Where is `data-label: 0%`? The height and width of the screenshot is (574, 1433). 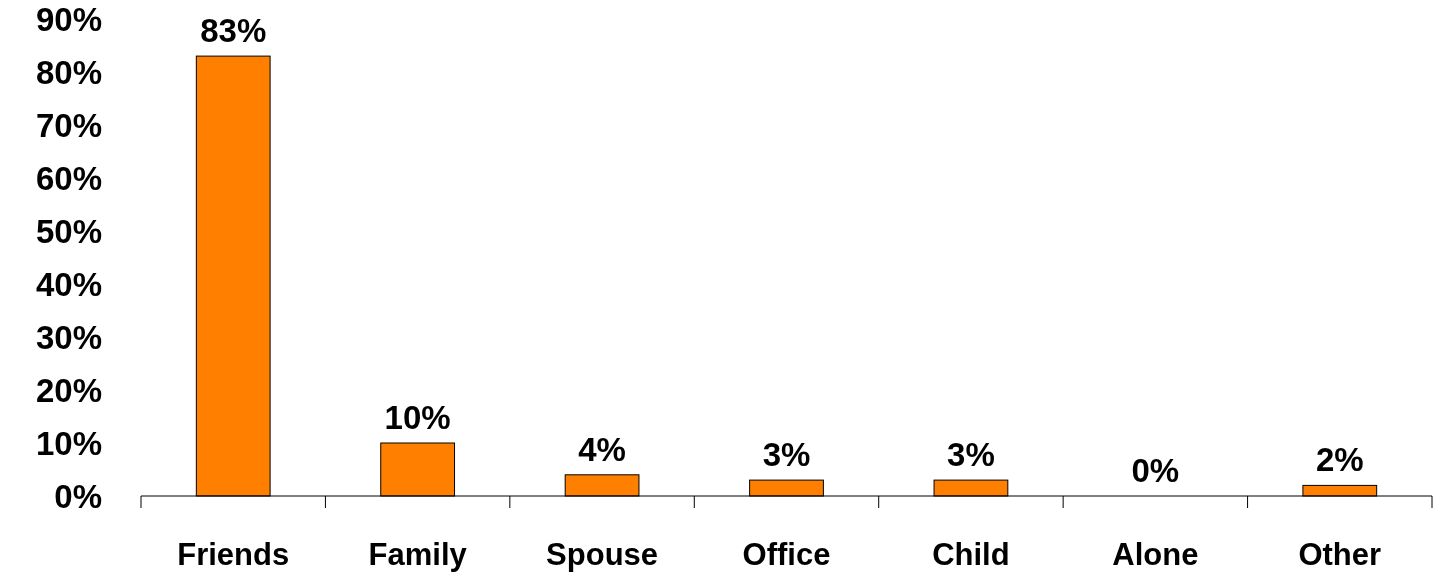 data-label: 0% is located at coordinates (1155, 470).